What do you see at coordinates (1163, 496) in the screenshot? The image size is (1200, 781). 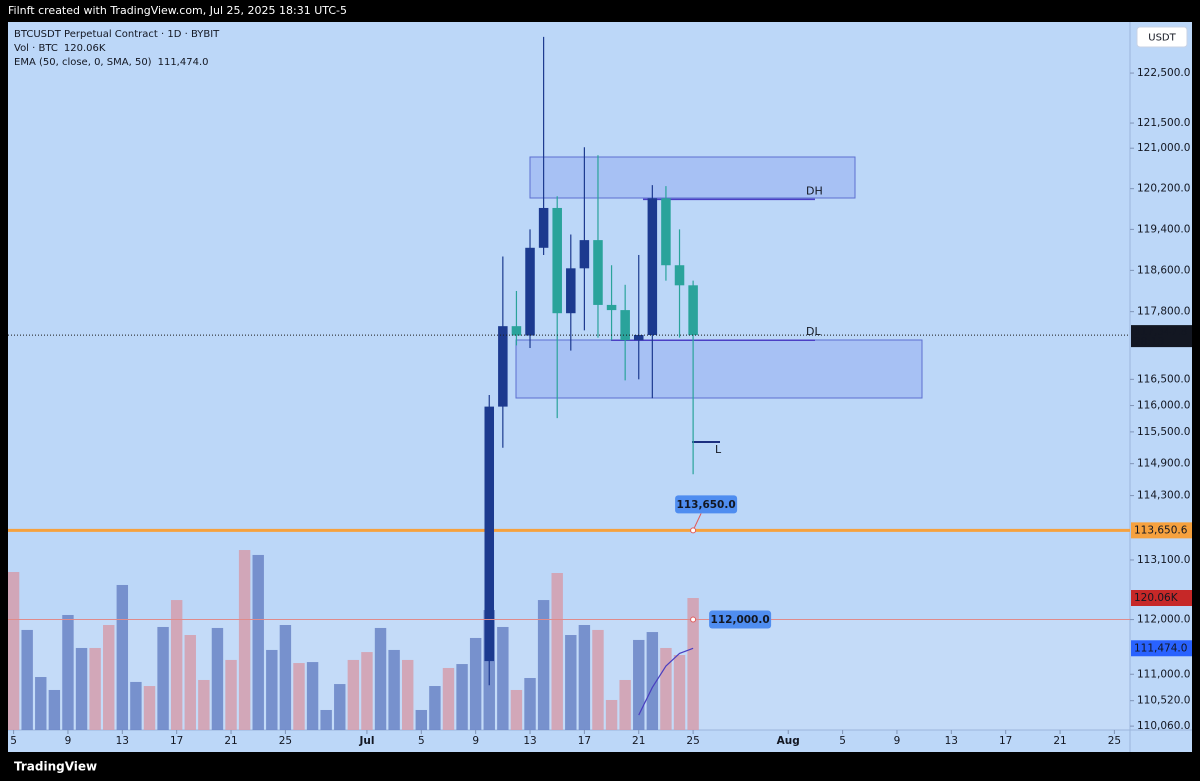 I see `y-tick-label: 114,300.0` at bounding box center [1163, 496].